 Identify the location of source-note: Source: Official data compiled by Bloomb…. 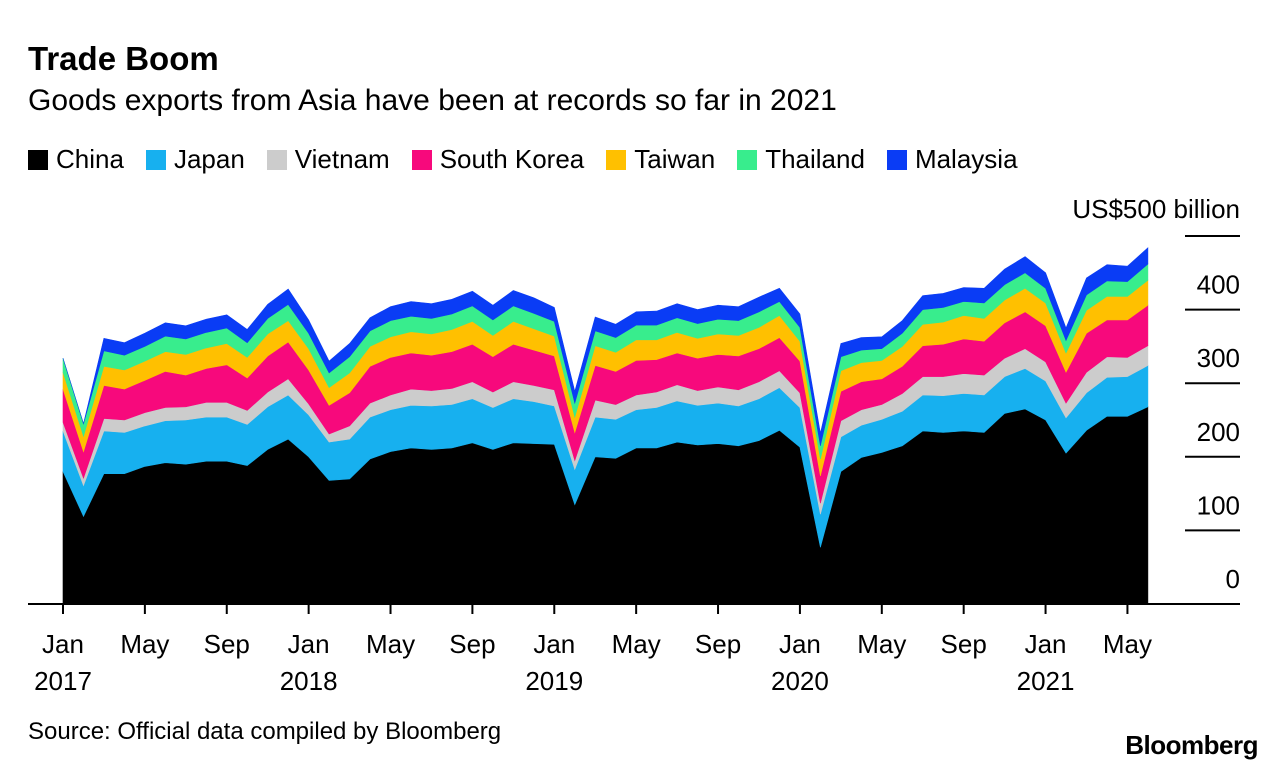
(265, 731).